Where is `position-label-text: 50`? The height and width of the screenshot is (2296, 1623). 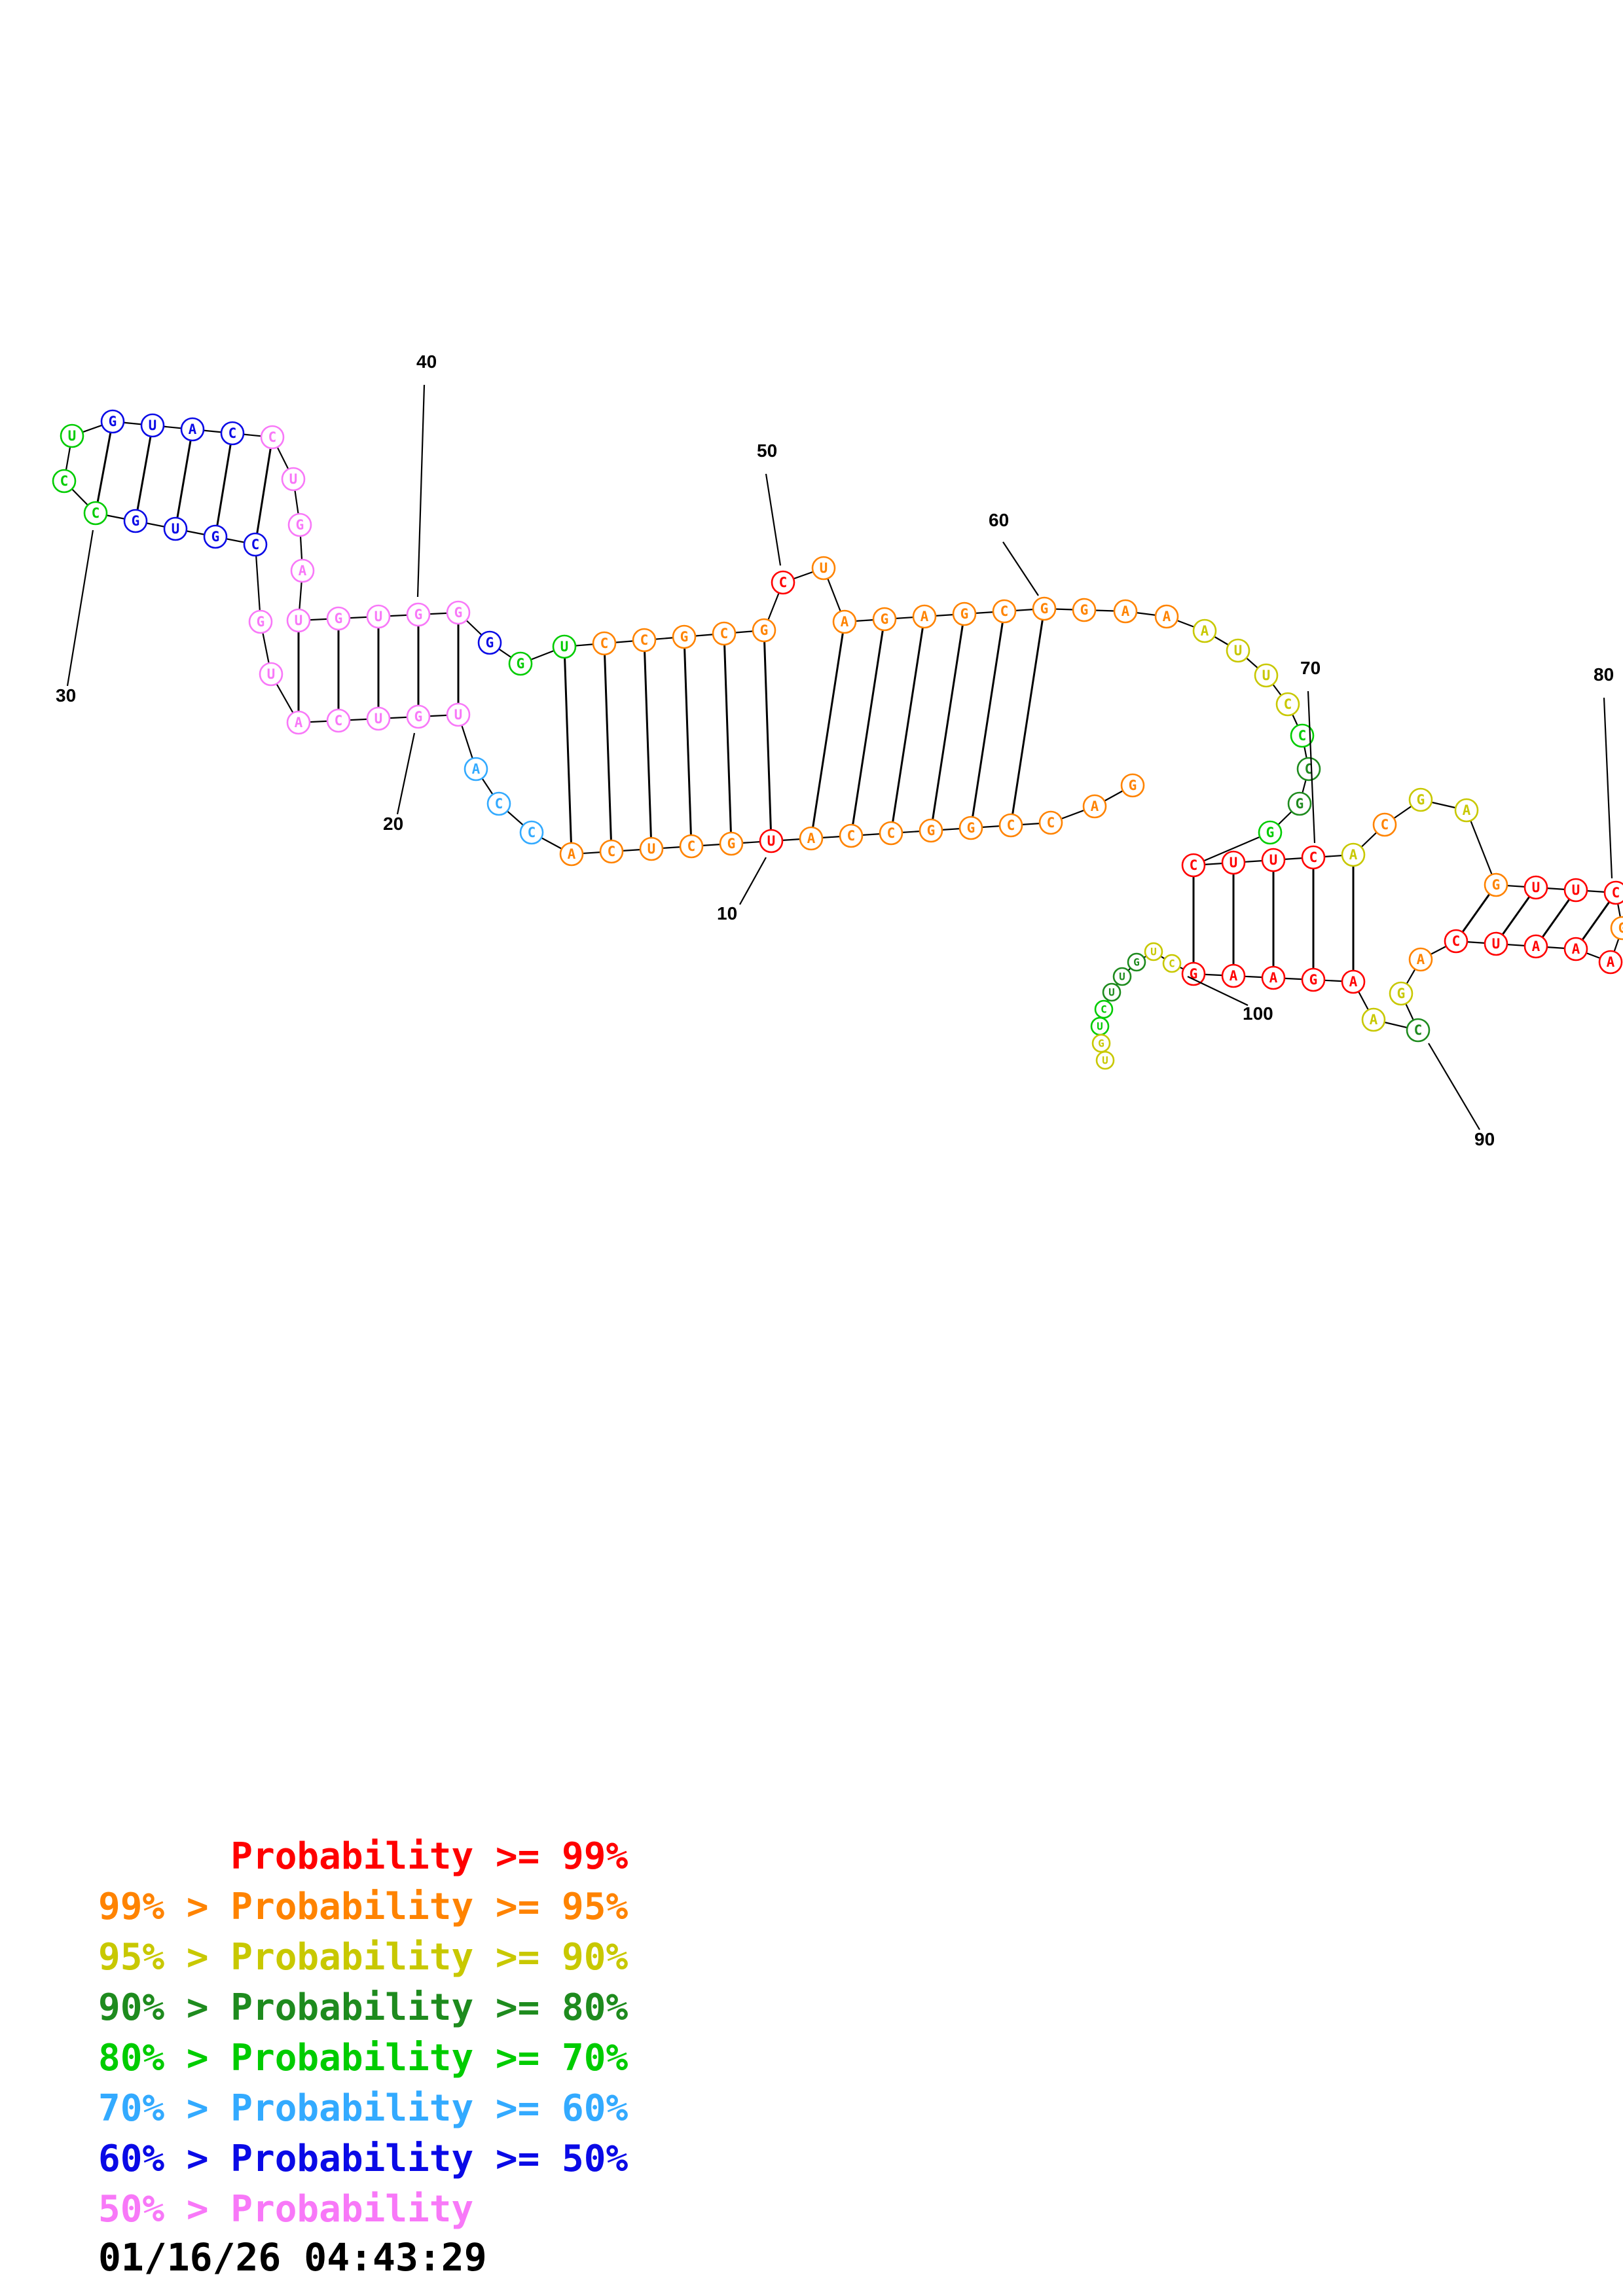
position-label-text: 50 is located at coordinates (767, 451).